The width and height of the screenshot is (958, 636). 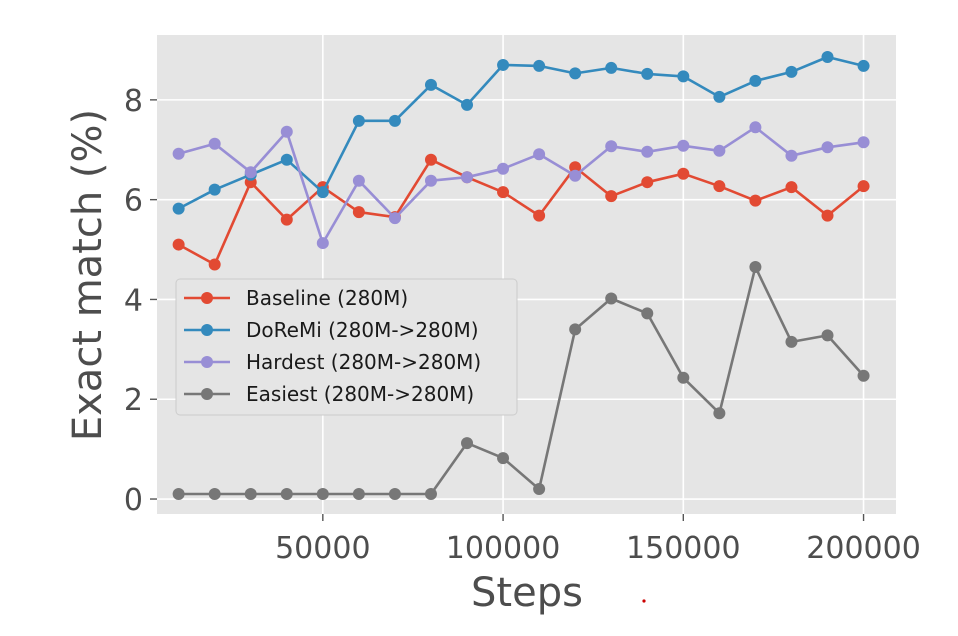 I want to click on legend-box, so click(x=346, y=347).